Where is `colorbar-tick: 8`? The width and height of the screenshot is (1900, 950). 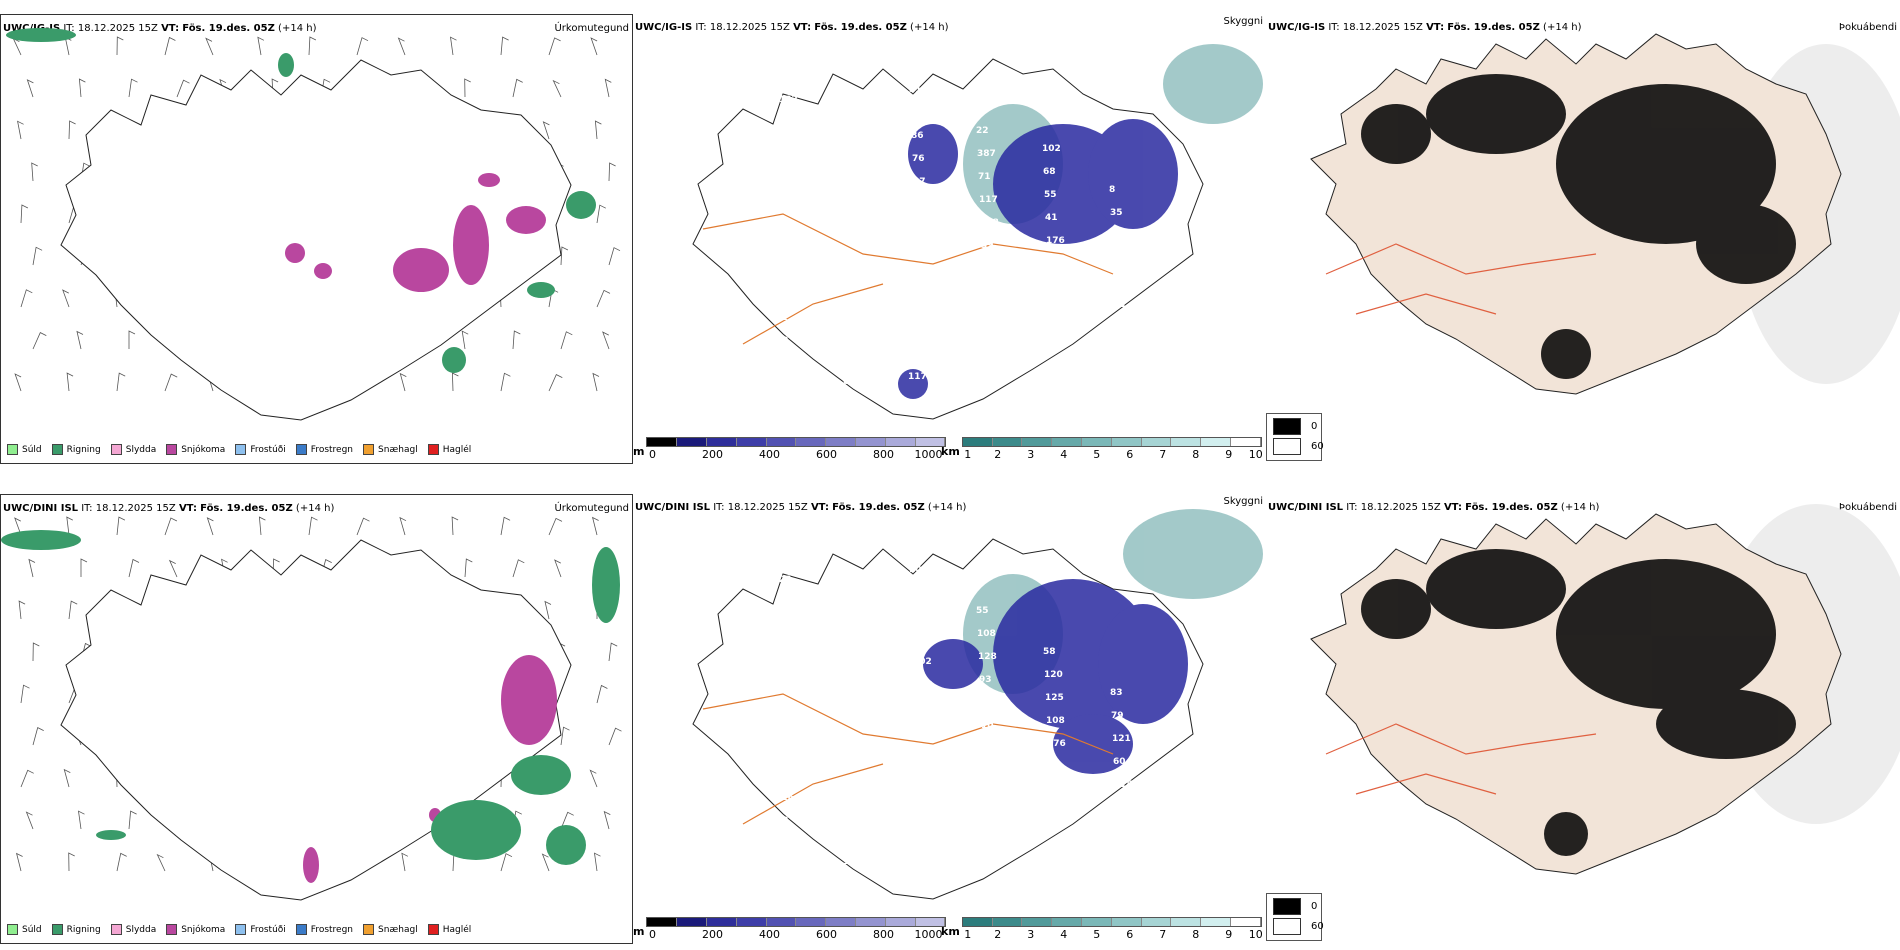
colorbar-tick: 8 is located at coordinates (1196, 454).